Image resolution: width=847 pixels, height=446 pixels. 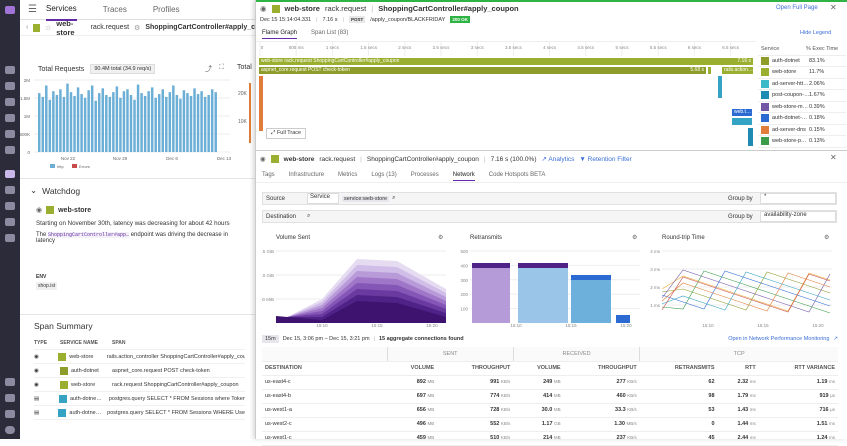 What do you see at coordinates (48, 28) in the screenshot?
I see `star-icon: ☆` at bounding box center [48, 28].